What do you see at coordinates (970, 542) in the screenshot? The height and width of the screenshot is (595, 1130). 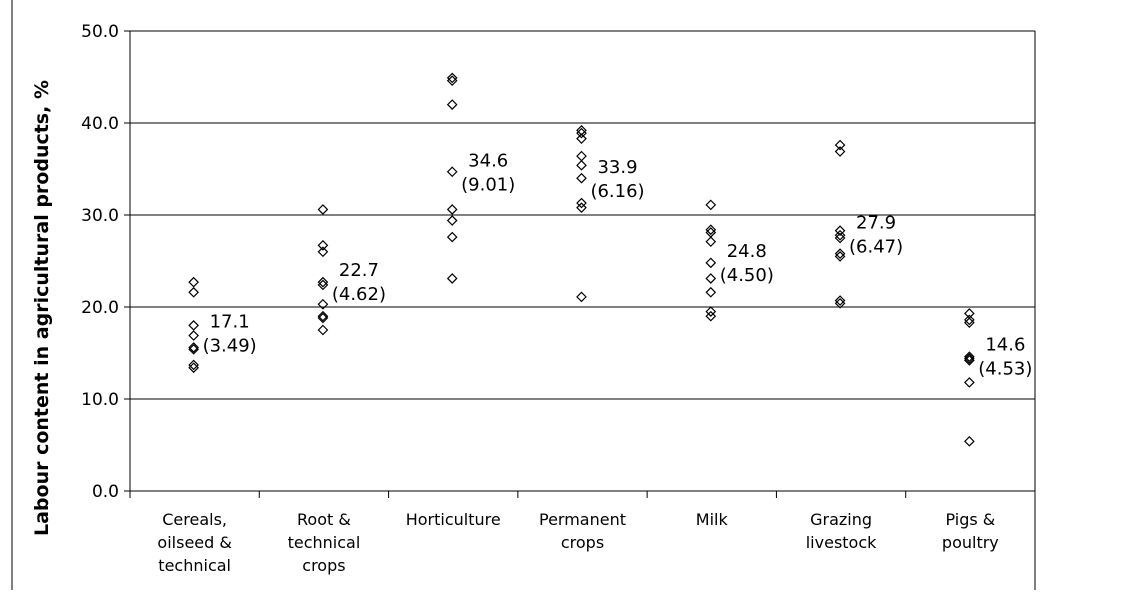 I see `x-tick-label-line: poultry` at bounding box center [970, 542].